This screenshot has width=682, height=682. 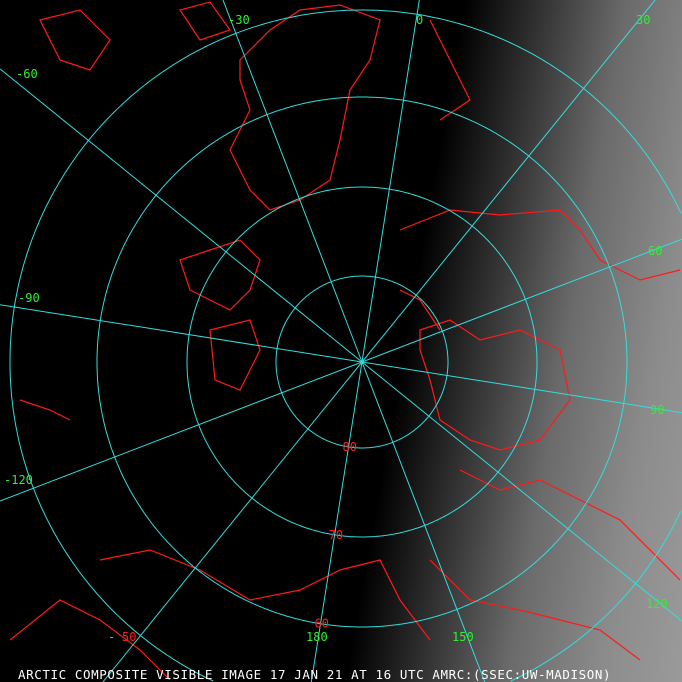 I want to click on longitude-label: 60, so click(x=655, y=251).